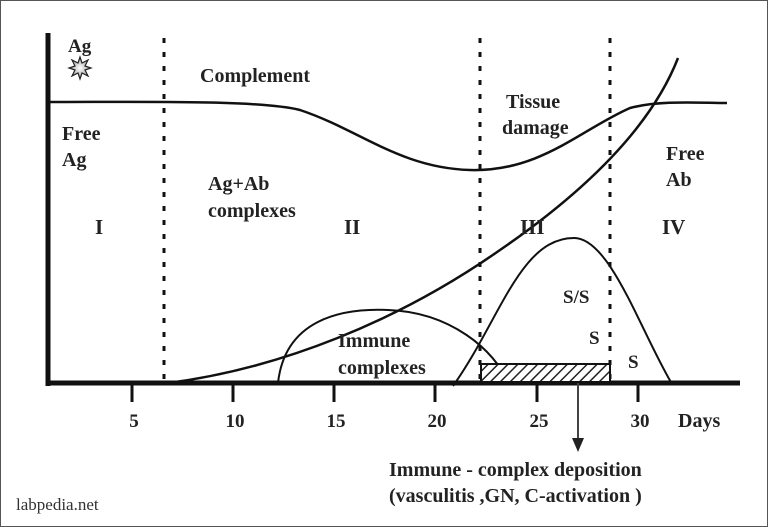 The height and width of the screenshot is (527, 768). Describe the element at coordinates (515, 470) in the screenshot. I see `deposition-caption-line1: Immune - complex deposition` at that location.